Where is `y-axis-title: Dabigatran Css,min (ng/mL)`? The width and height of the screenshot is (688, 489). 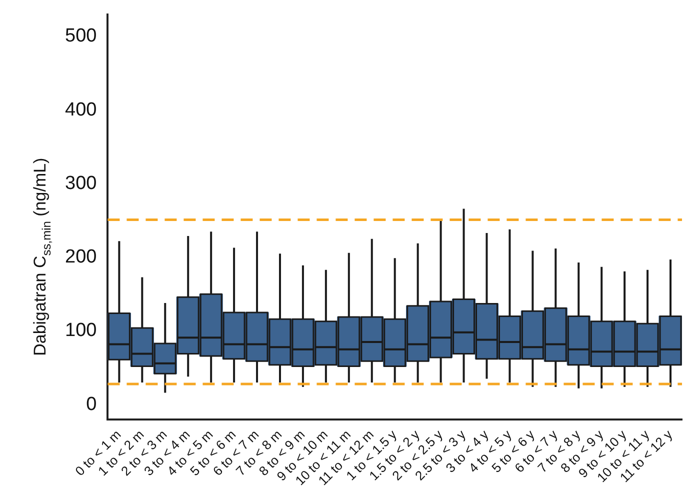 y-axis-title: Dabigatran Css,min (ng/mL) is located at coordinates (42, 257).